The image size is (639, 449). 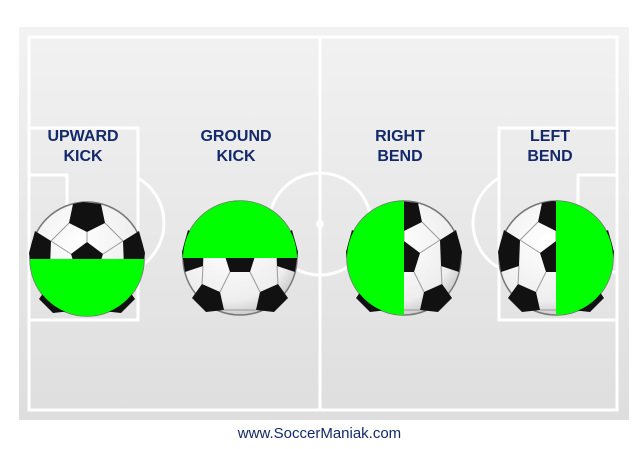 What do you see at coordinates (400, 136) in the screenshot?
I see `right-bend-label-line1: RIGHT` at bounding box center [400, 136].